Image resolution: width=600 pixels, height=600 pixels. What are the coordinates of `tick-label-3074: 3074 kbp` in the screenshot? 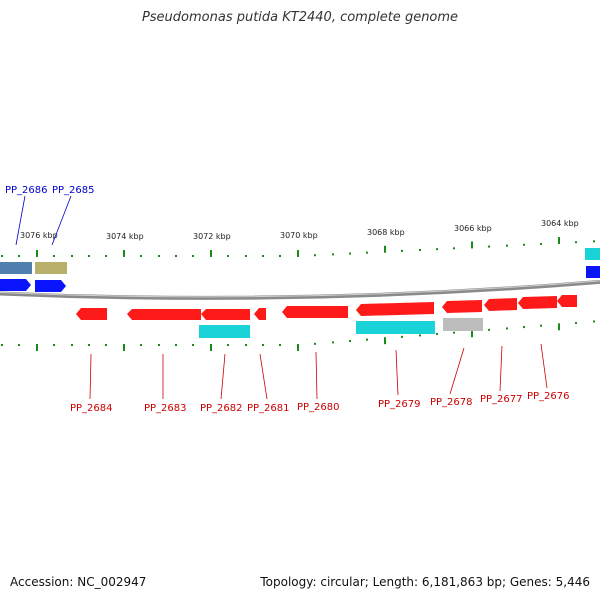 It's located at (125, 236).